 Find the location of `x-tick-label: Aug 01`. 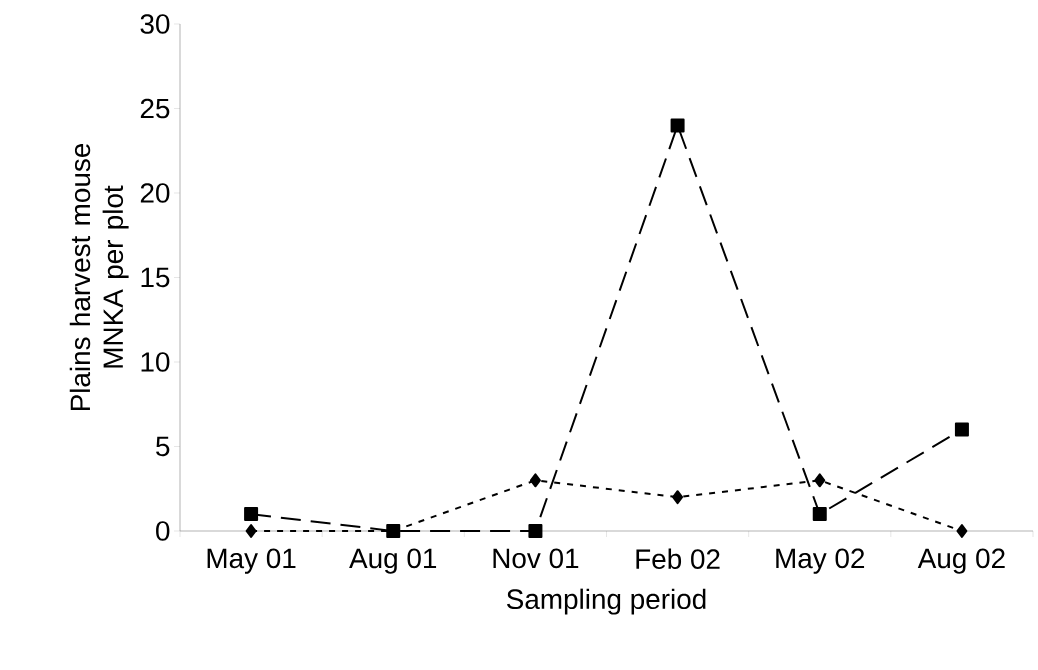

x-tick-label: Aug 01 is located at coordinates (393, 561).